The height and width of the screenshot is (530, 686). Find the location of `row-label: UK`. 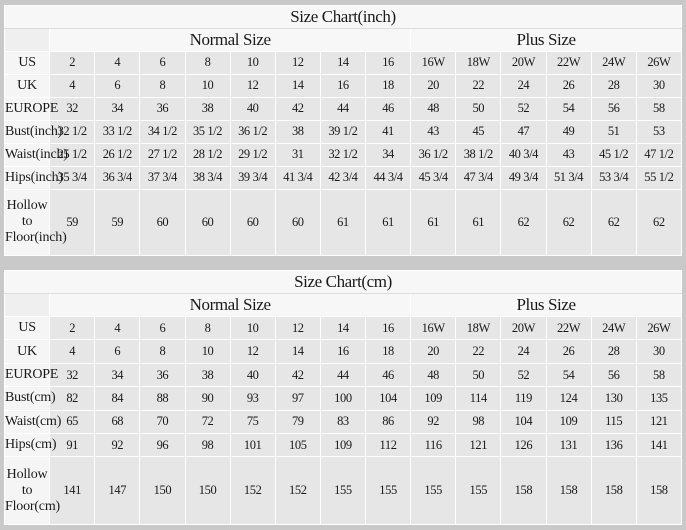

row-label: UK is located at coordinates (27, 85).